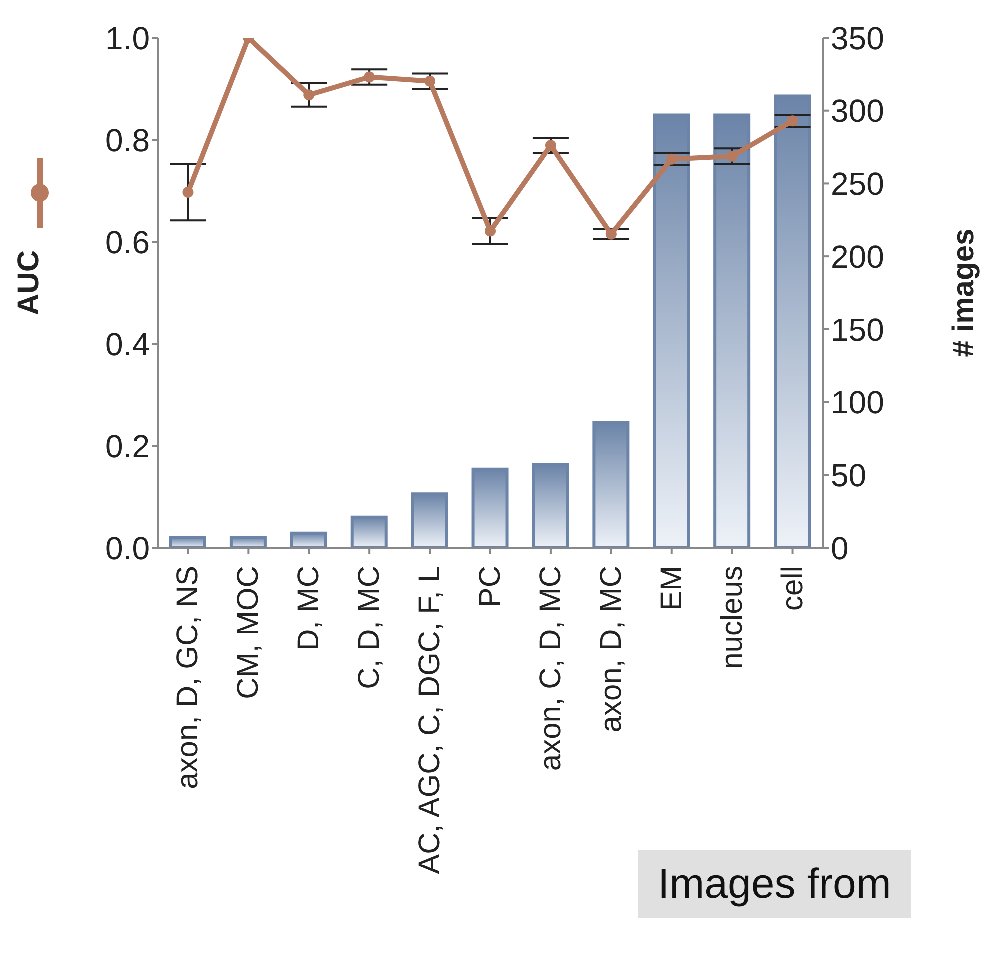 The image size is (989, 963). Describe the element at coordinates (840, 548) in the screenshot. I see `y2-tick-label: 0` at that location.